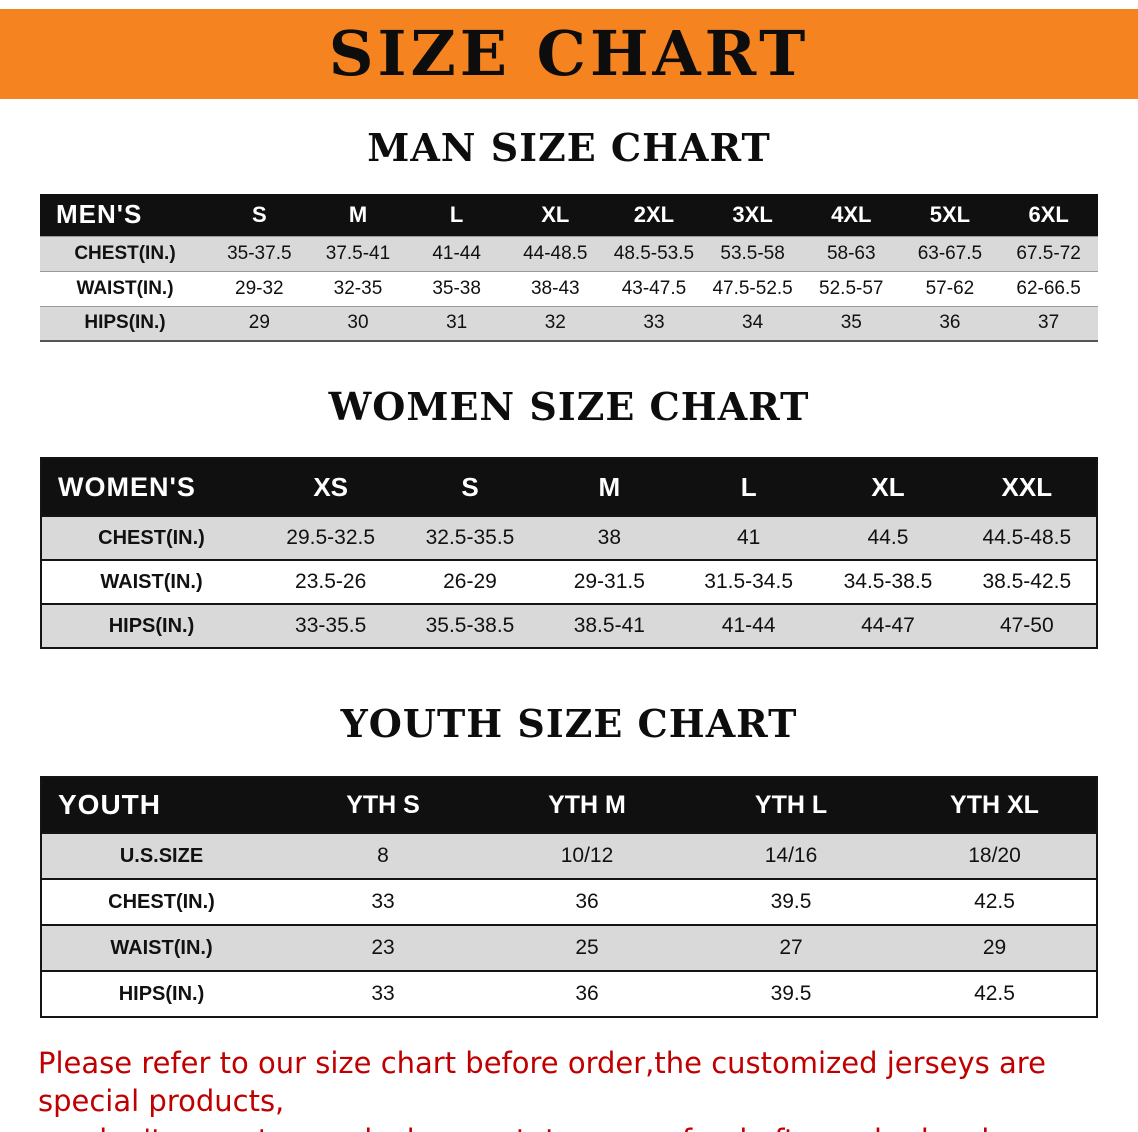 Image resolution: width=1138 pixels, height=1132 pixels. Describe the element at coordinates (888, 581) in the screenshot. I see `measurement-value-cell: 34.5-38.5` at that location.